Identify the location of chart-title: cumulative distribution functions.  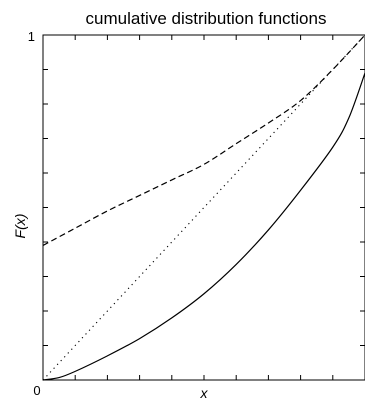
(206, 18).